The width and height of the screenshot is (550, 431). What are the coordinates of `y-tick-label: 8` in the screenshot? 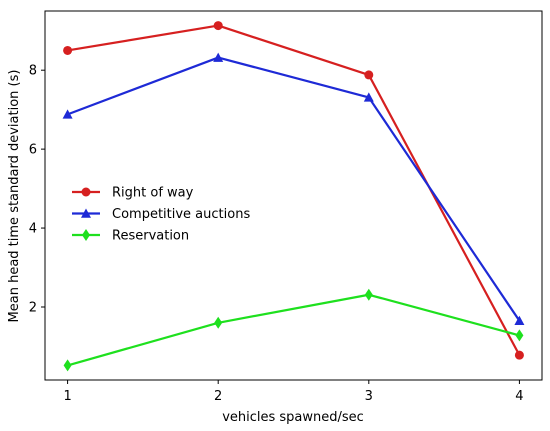 It's located at (33, 71).